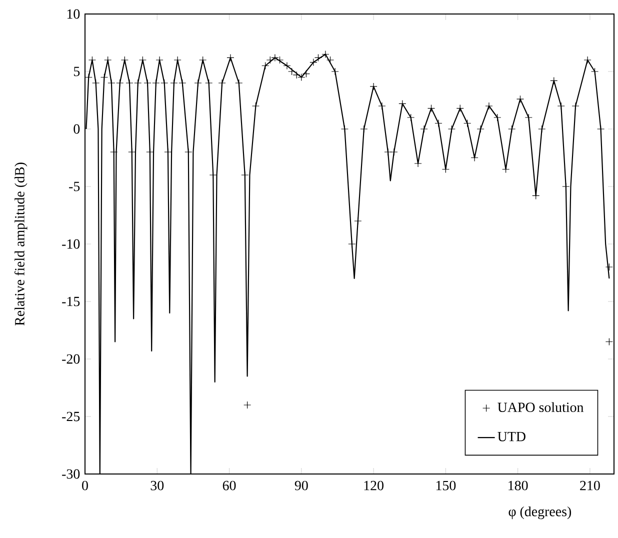 This screenshot has height=538, width=618. Describe the element at coordinates (540, 513) in the screenshot. I see `x-axis-title: φ (degrees)` at that location.